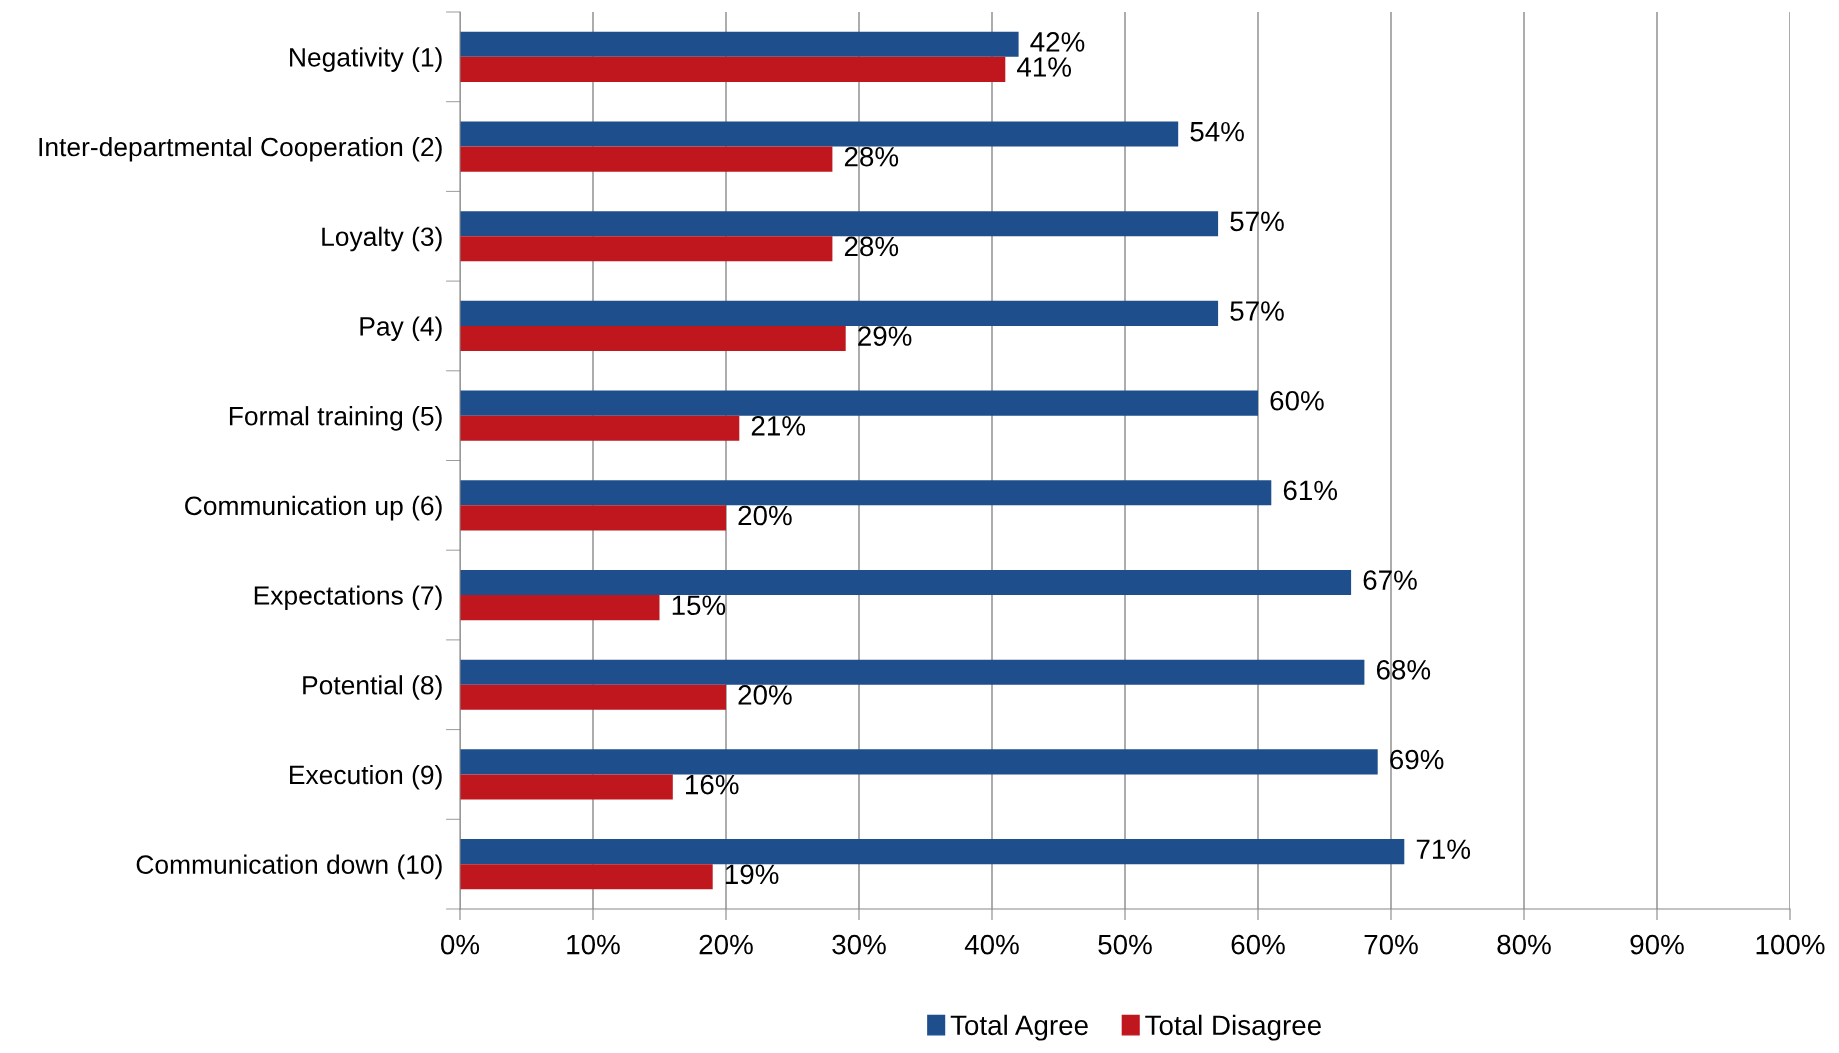 This screenshot has width=1839, height=1053. I want to click on y-tick-label: Loyalty (3), so click(382, 239).